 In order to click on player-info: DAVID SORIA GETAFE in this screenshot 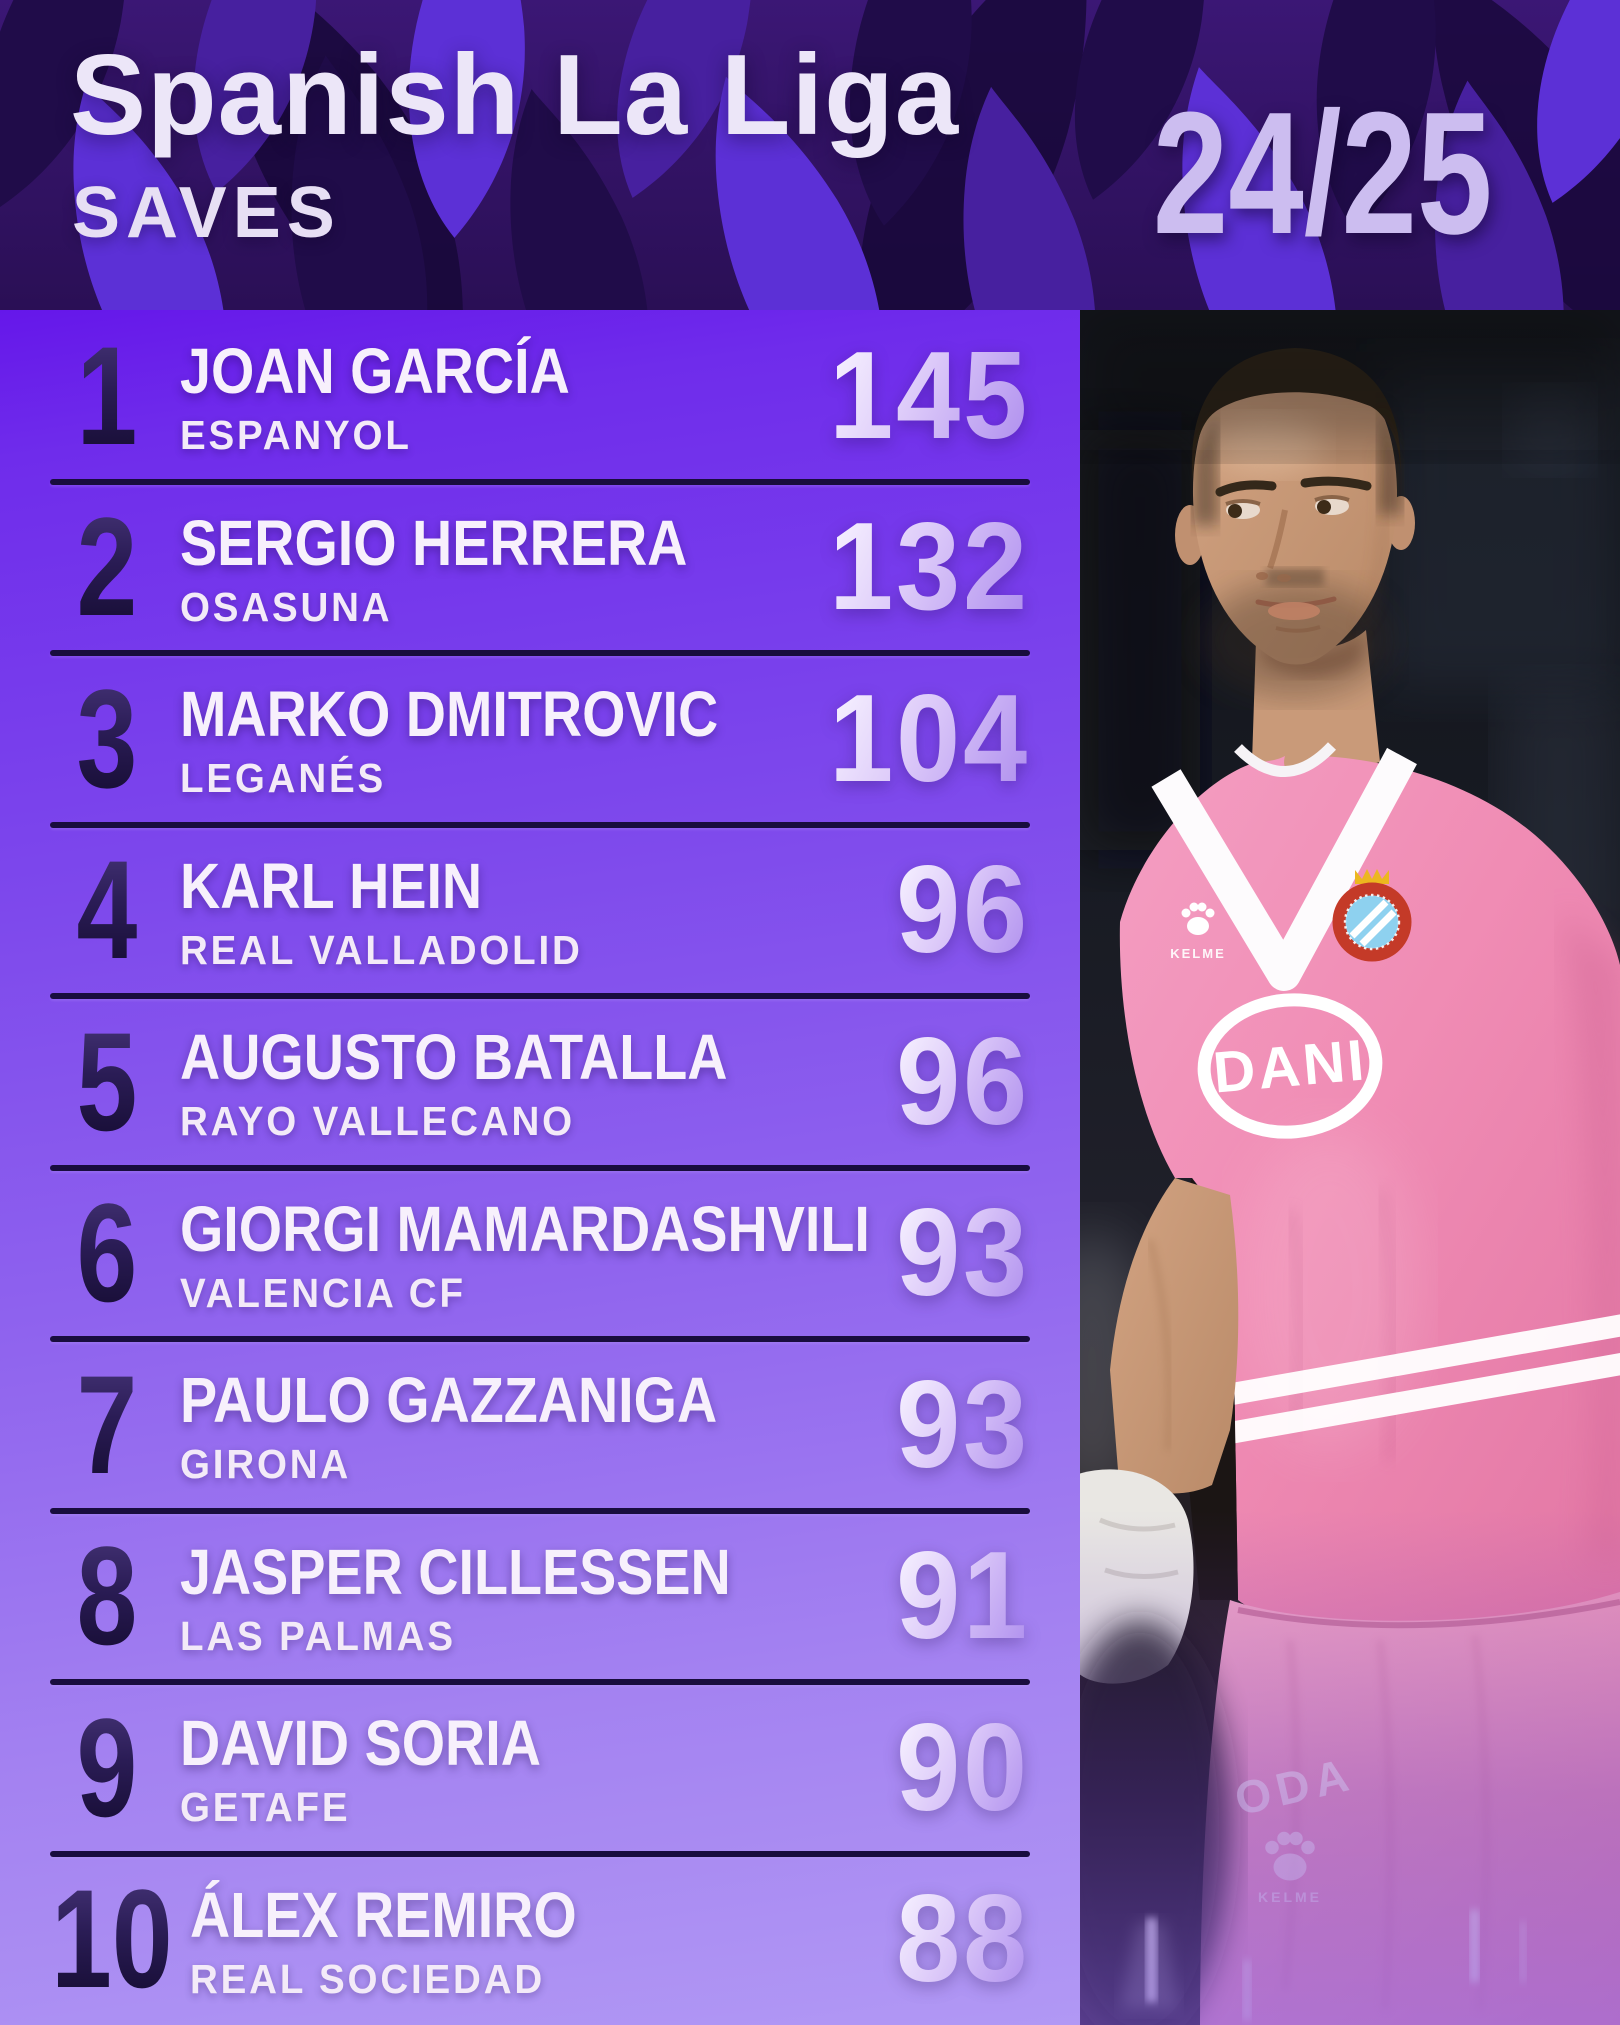, I will do `click(630, 1767)`.